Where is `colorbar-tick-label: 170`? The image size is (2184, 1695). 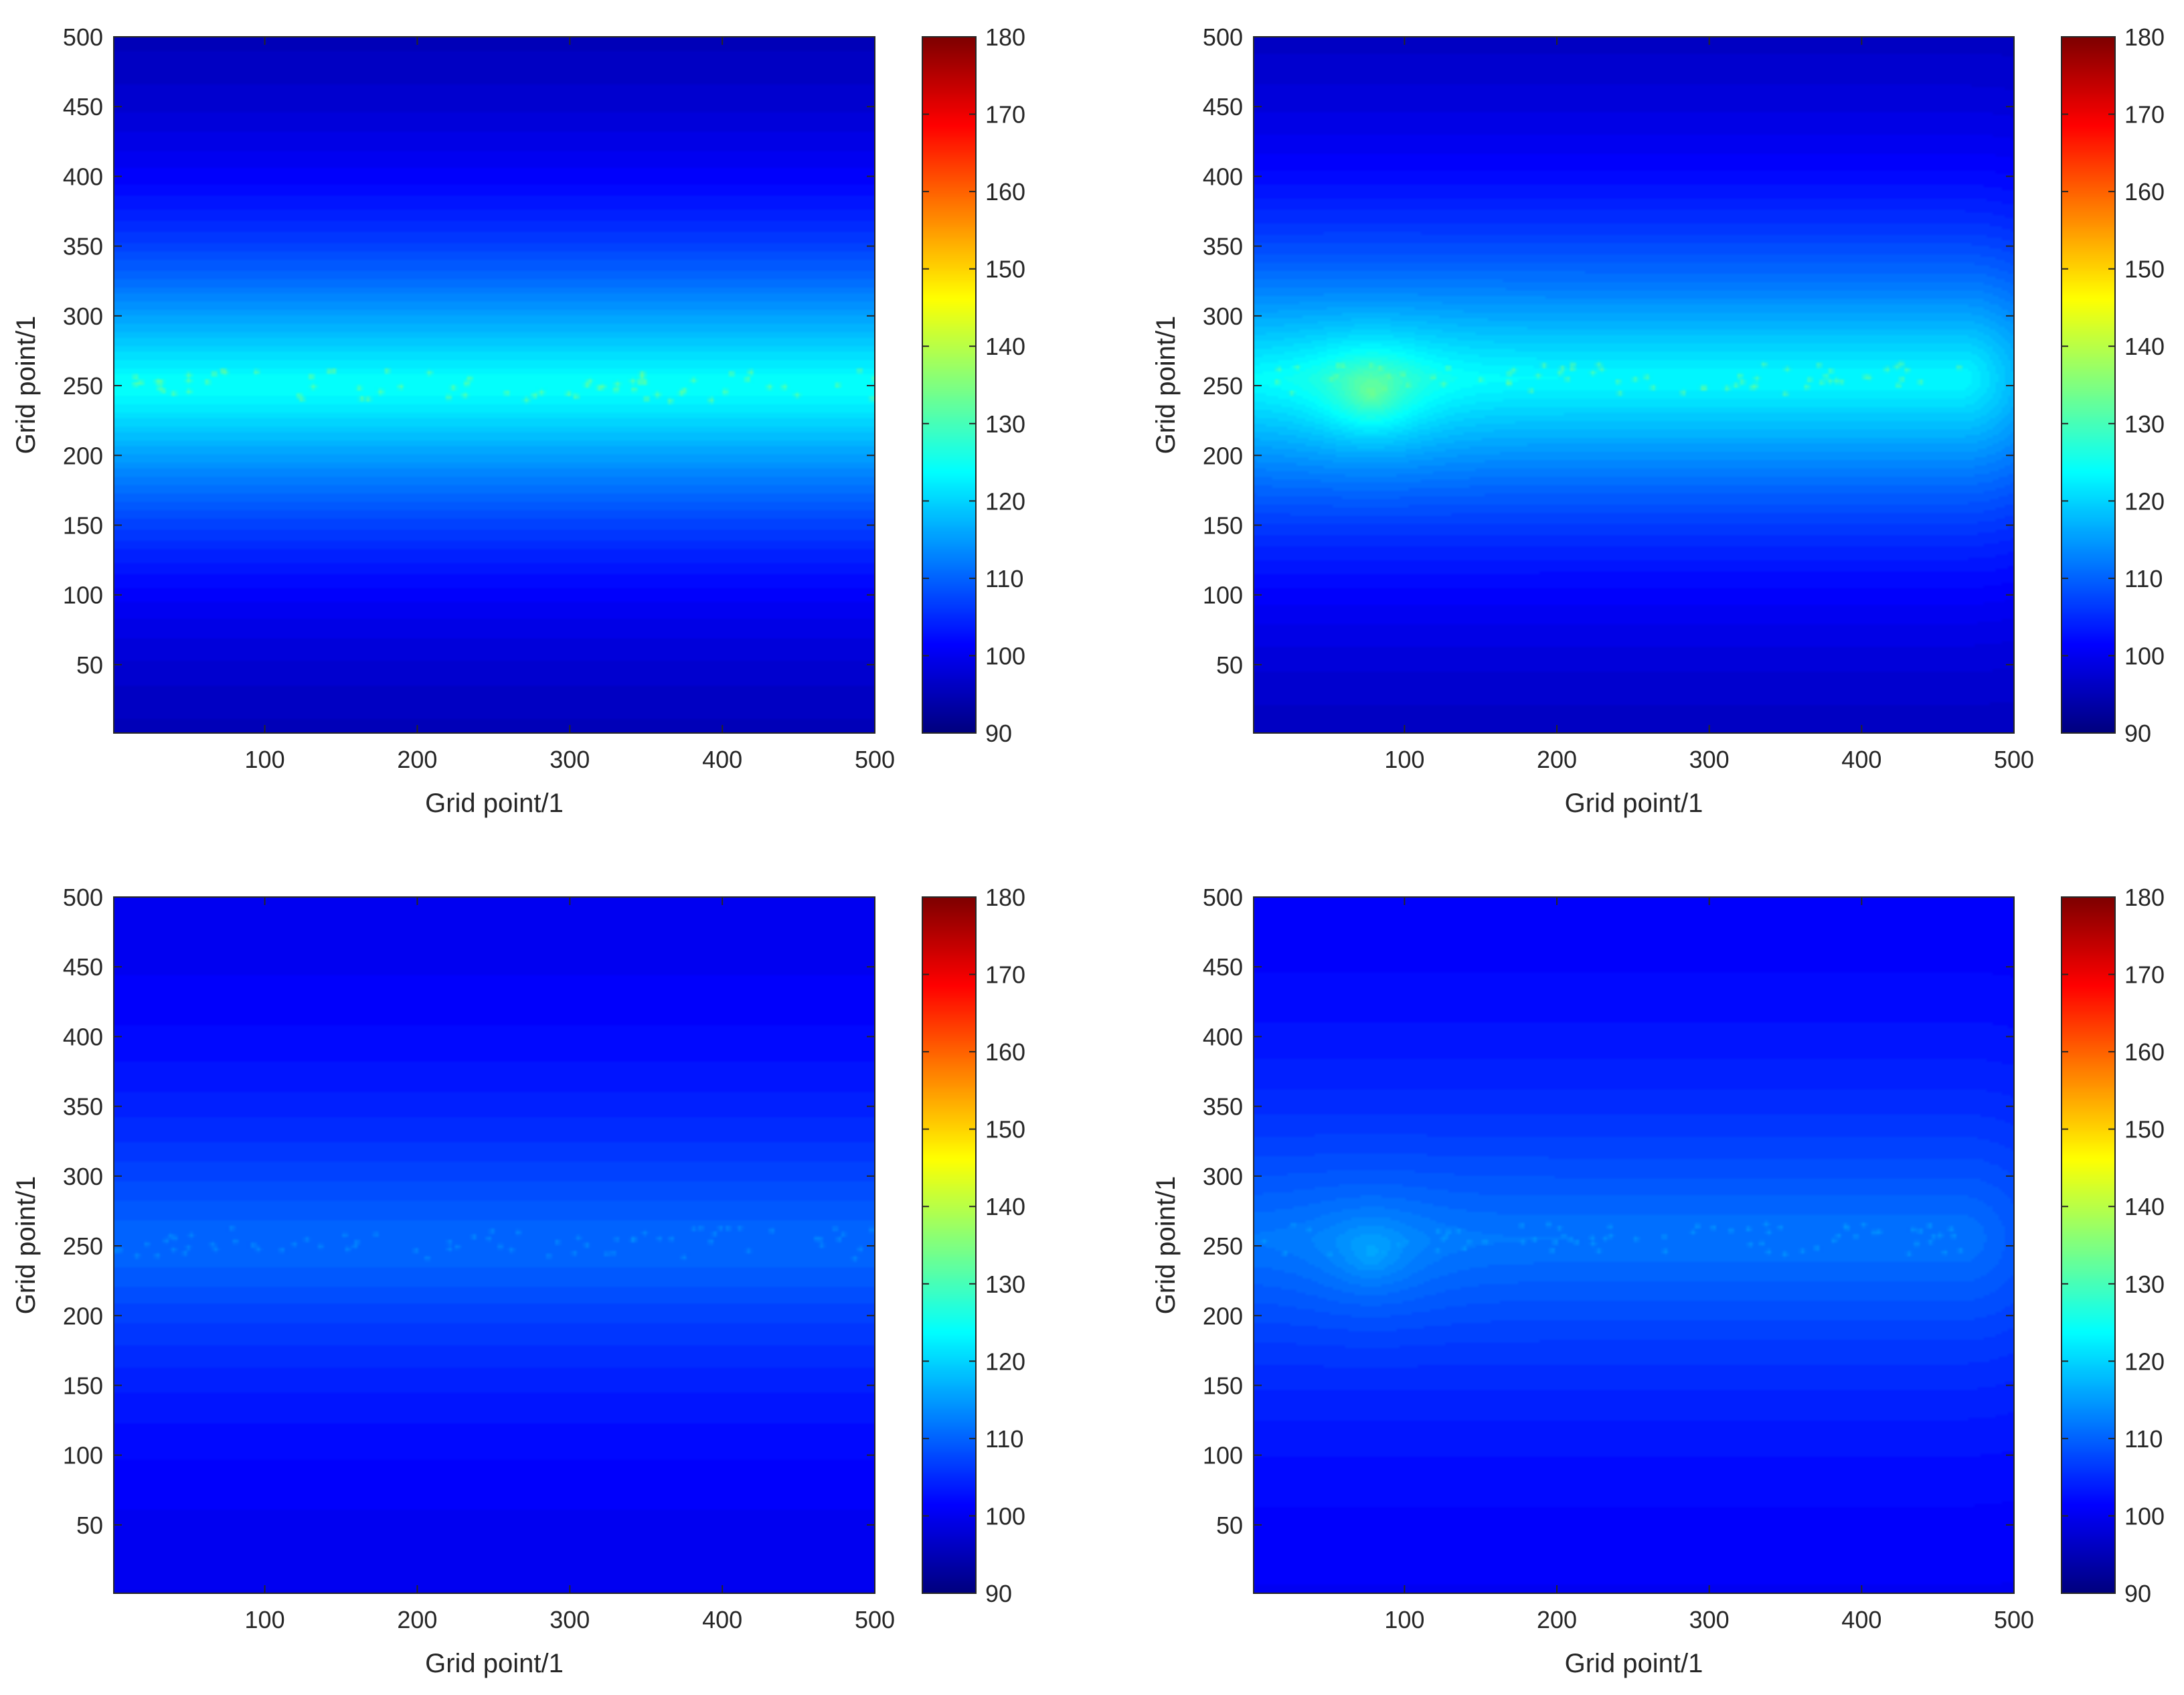
colorbar-tick-label: 170 is located at coordinates (1005, 975).